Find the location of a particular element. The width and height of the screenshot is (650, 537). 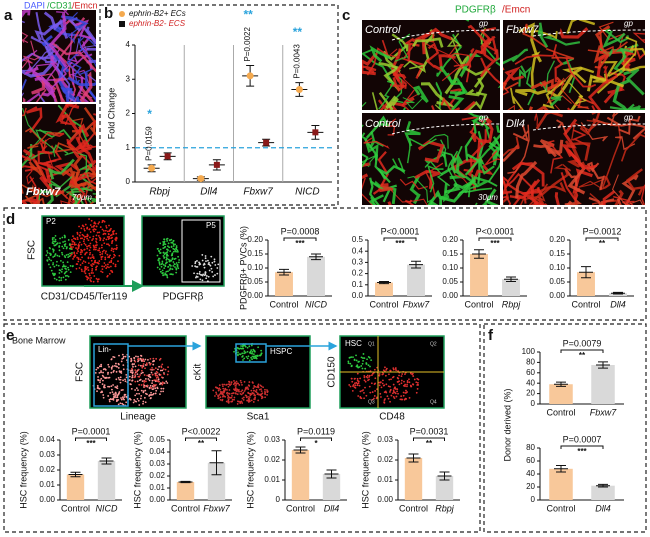

y-tick-label: 0.5 is located at coordinates (358, 239).